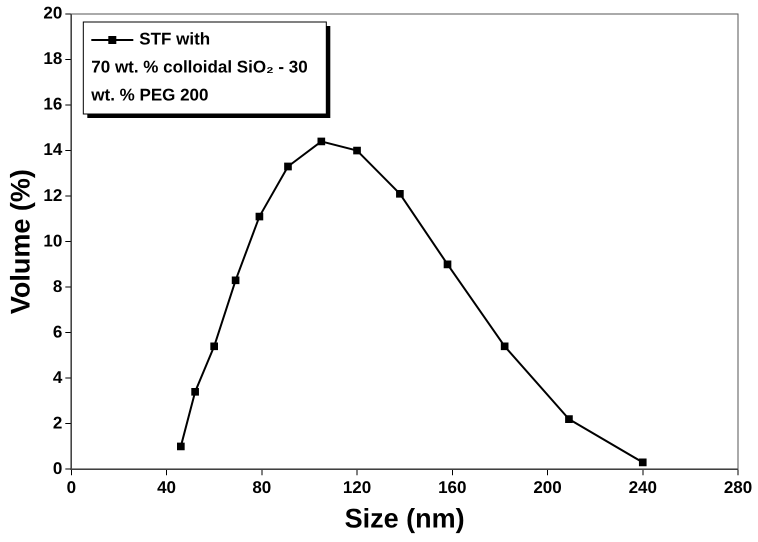  Describe the element at coordinates (57, 422) in the screenshot. I see `y-tick-label: 2` at that location.